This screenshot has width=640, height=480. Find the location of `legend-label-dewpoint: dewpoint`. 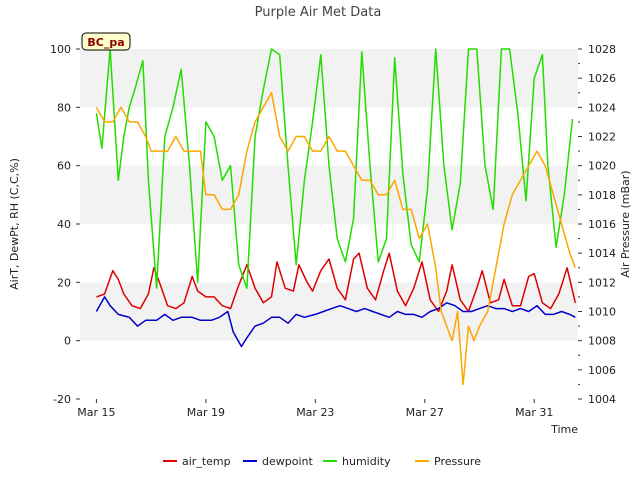

legend-label-dewpoint: dewpoint is located at coordinates (287, 461).